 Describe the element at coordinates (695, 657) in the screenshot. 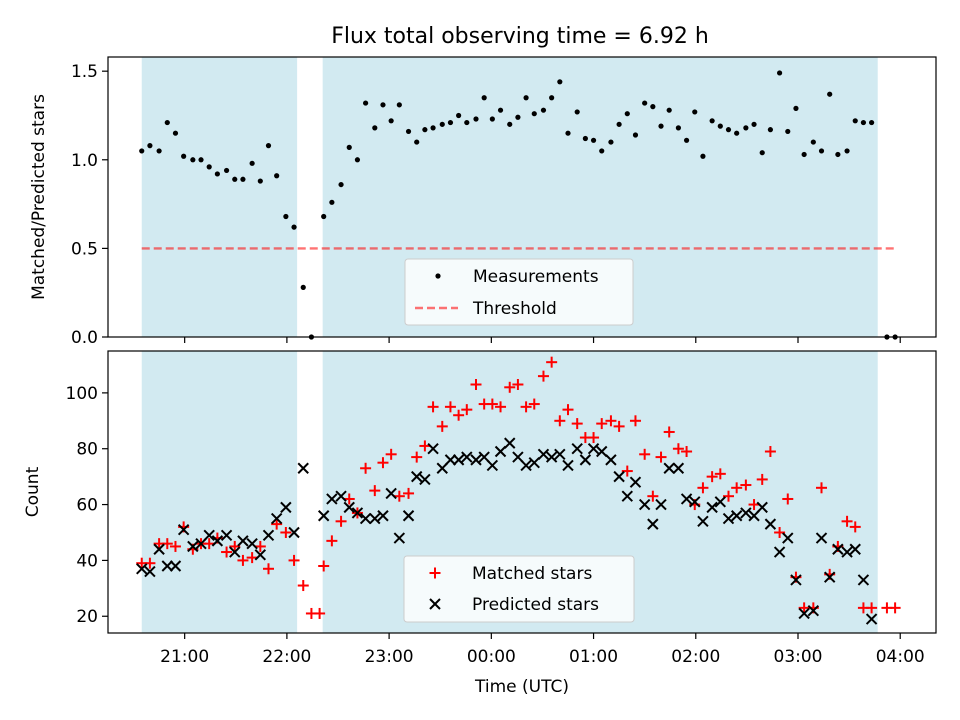

I see `x-tick-label: 02:00` at that location.